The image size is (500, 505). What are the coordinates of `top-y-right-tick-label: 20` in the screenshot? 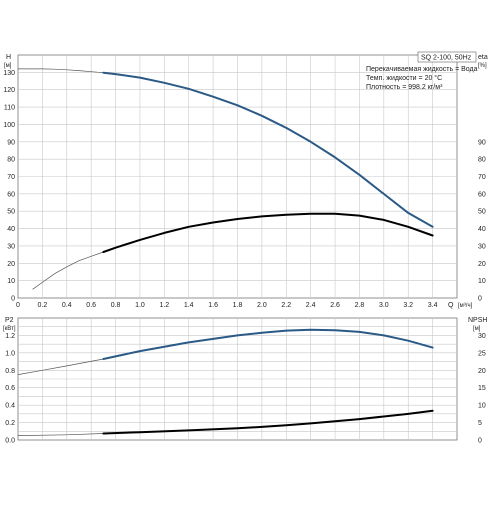 It's located at (482, 264).